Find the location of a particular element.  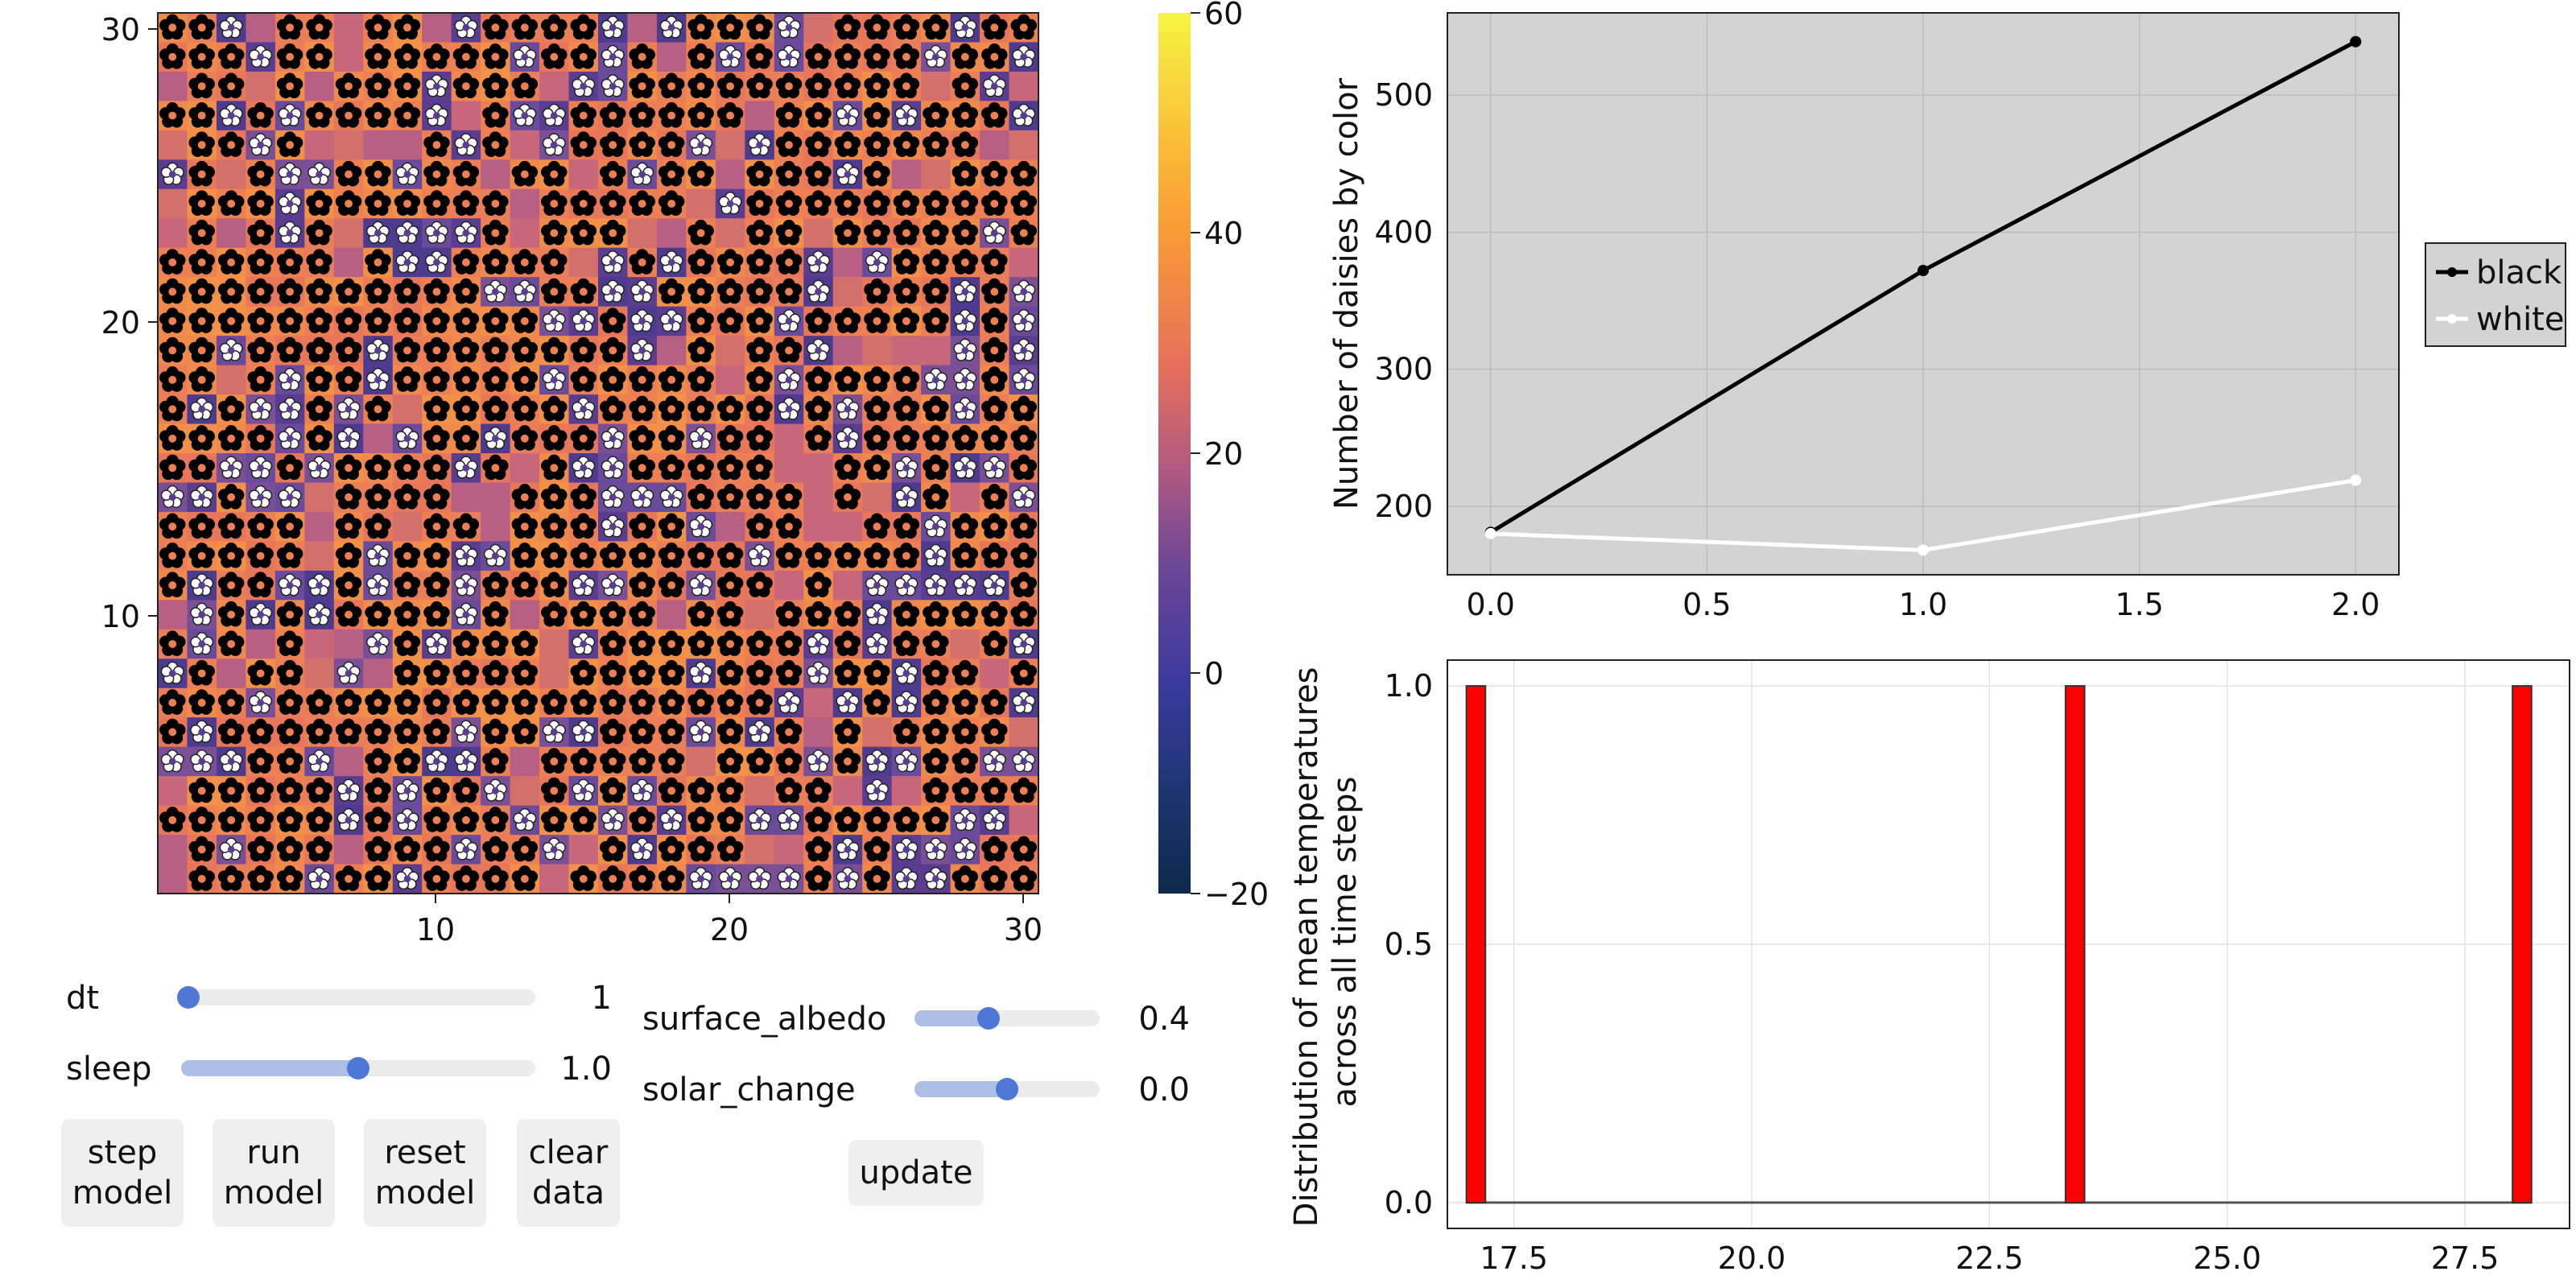

sleep-slider-knob is located at coordinates (358, 1068).